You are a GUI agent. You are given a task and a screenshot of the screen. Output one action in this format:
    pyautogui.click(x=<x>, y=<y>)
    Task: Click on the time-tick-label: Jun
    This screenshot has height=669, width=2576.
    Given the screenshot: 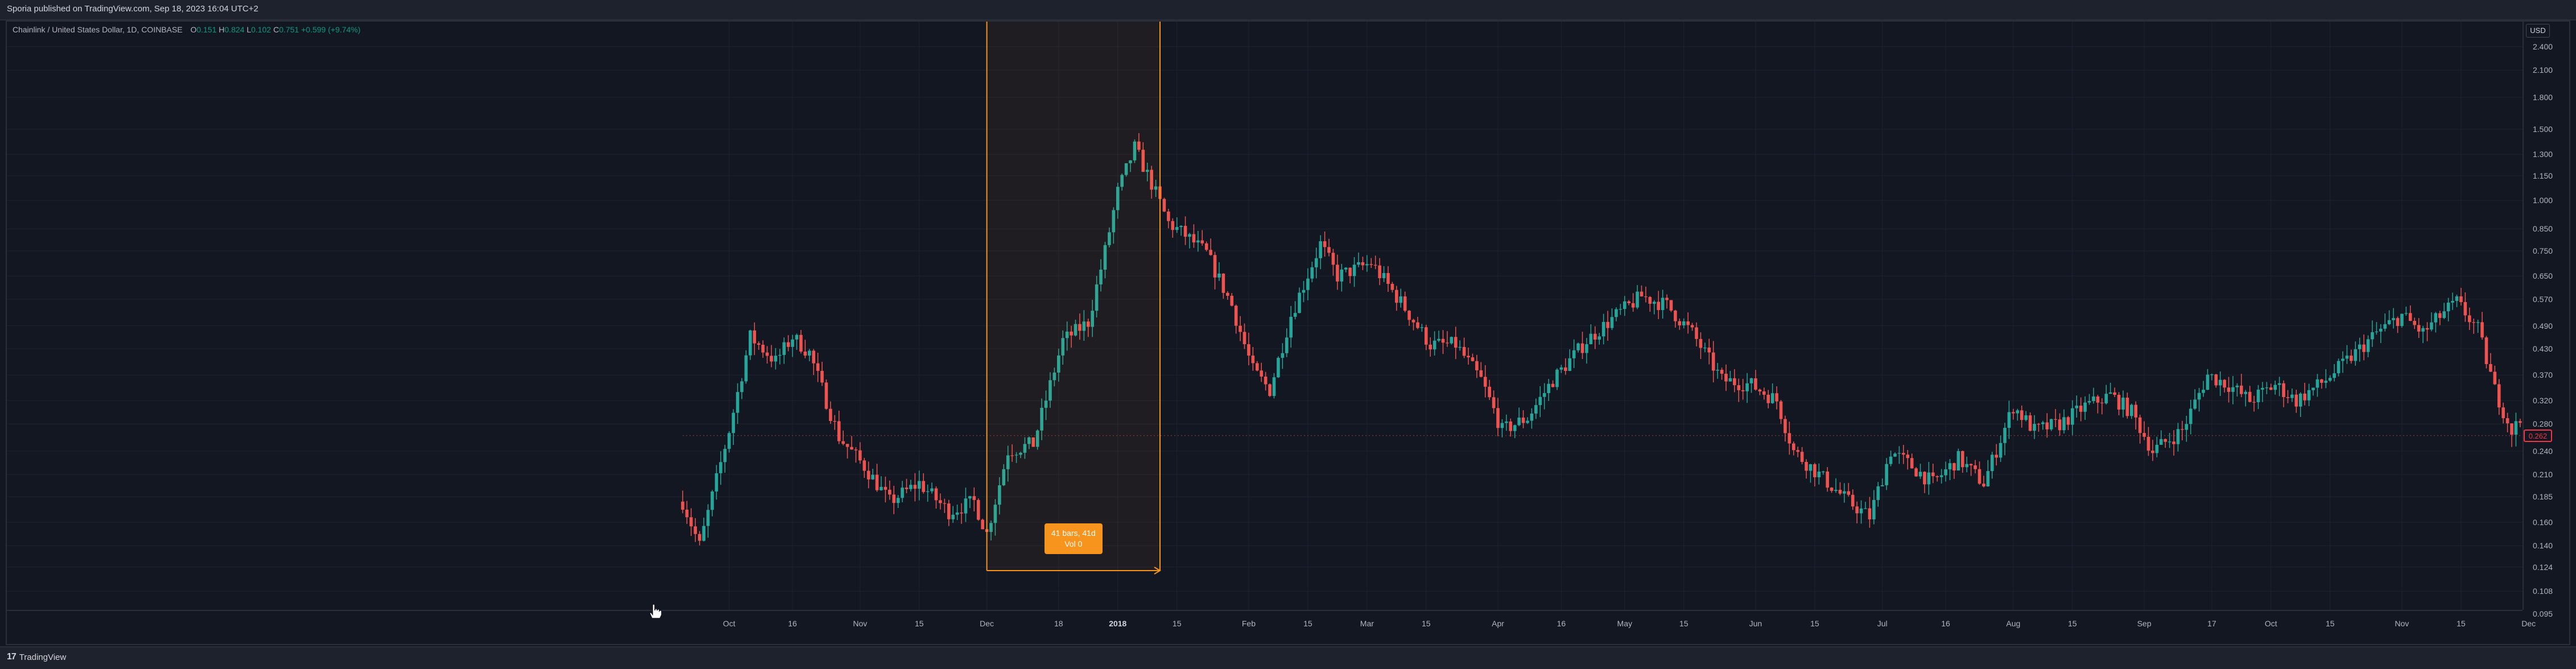 What is the action you would take?
    pyautogui.click(x=1756, y=623)
    